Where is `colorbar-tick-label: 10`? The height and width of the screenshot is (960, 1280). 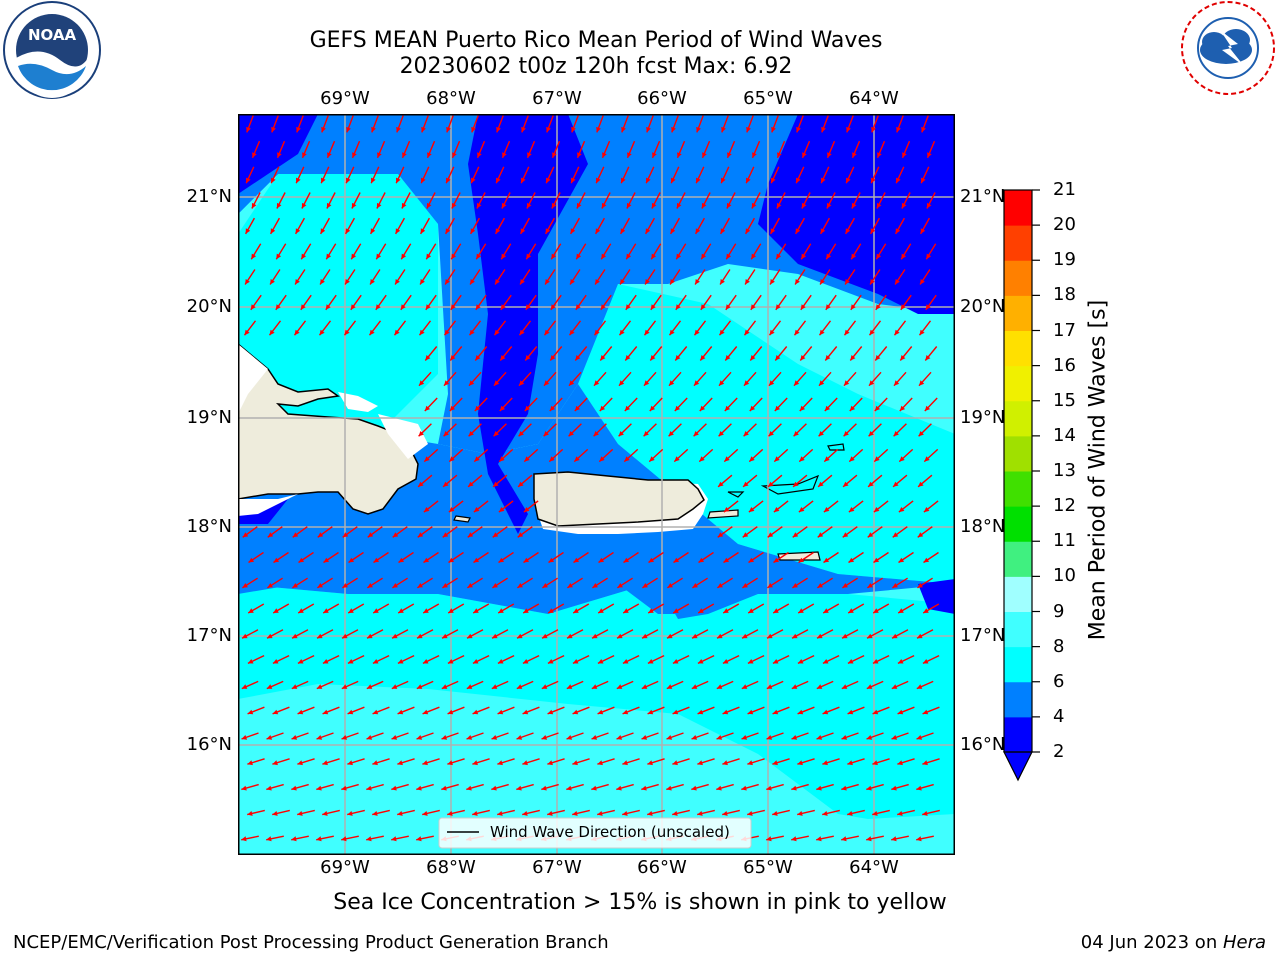 colorbar-tick-label: 10 is located at coordinates (1064, 576).